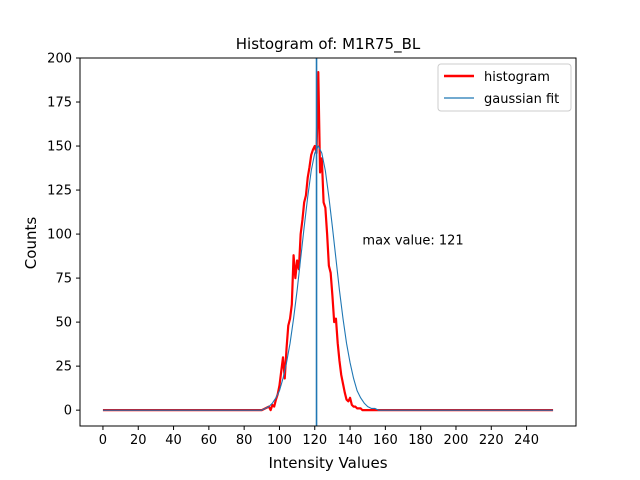 This screenshot has height=480, width=640. I want to click on x-tick-label: 0, so click(103, 440).